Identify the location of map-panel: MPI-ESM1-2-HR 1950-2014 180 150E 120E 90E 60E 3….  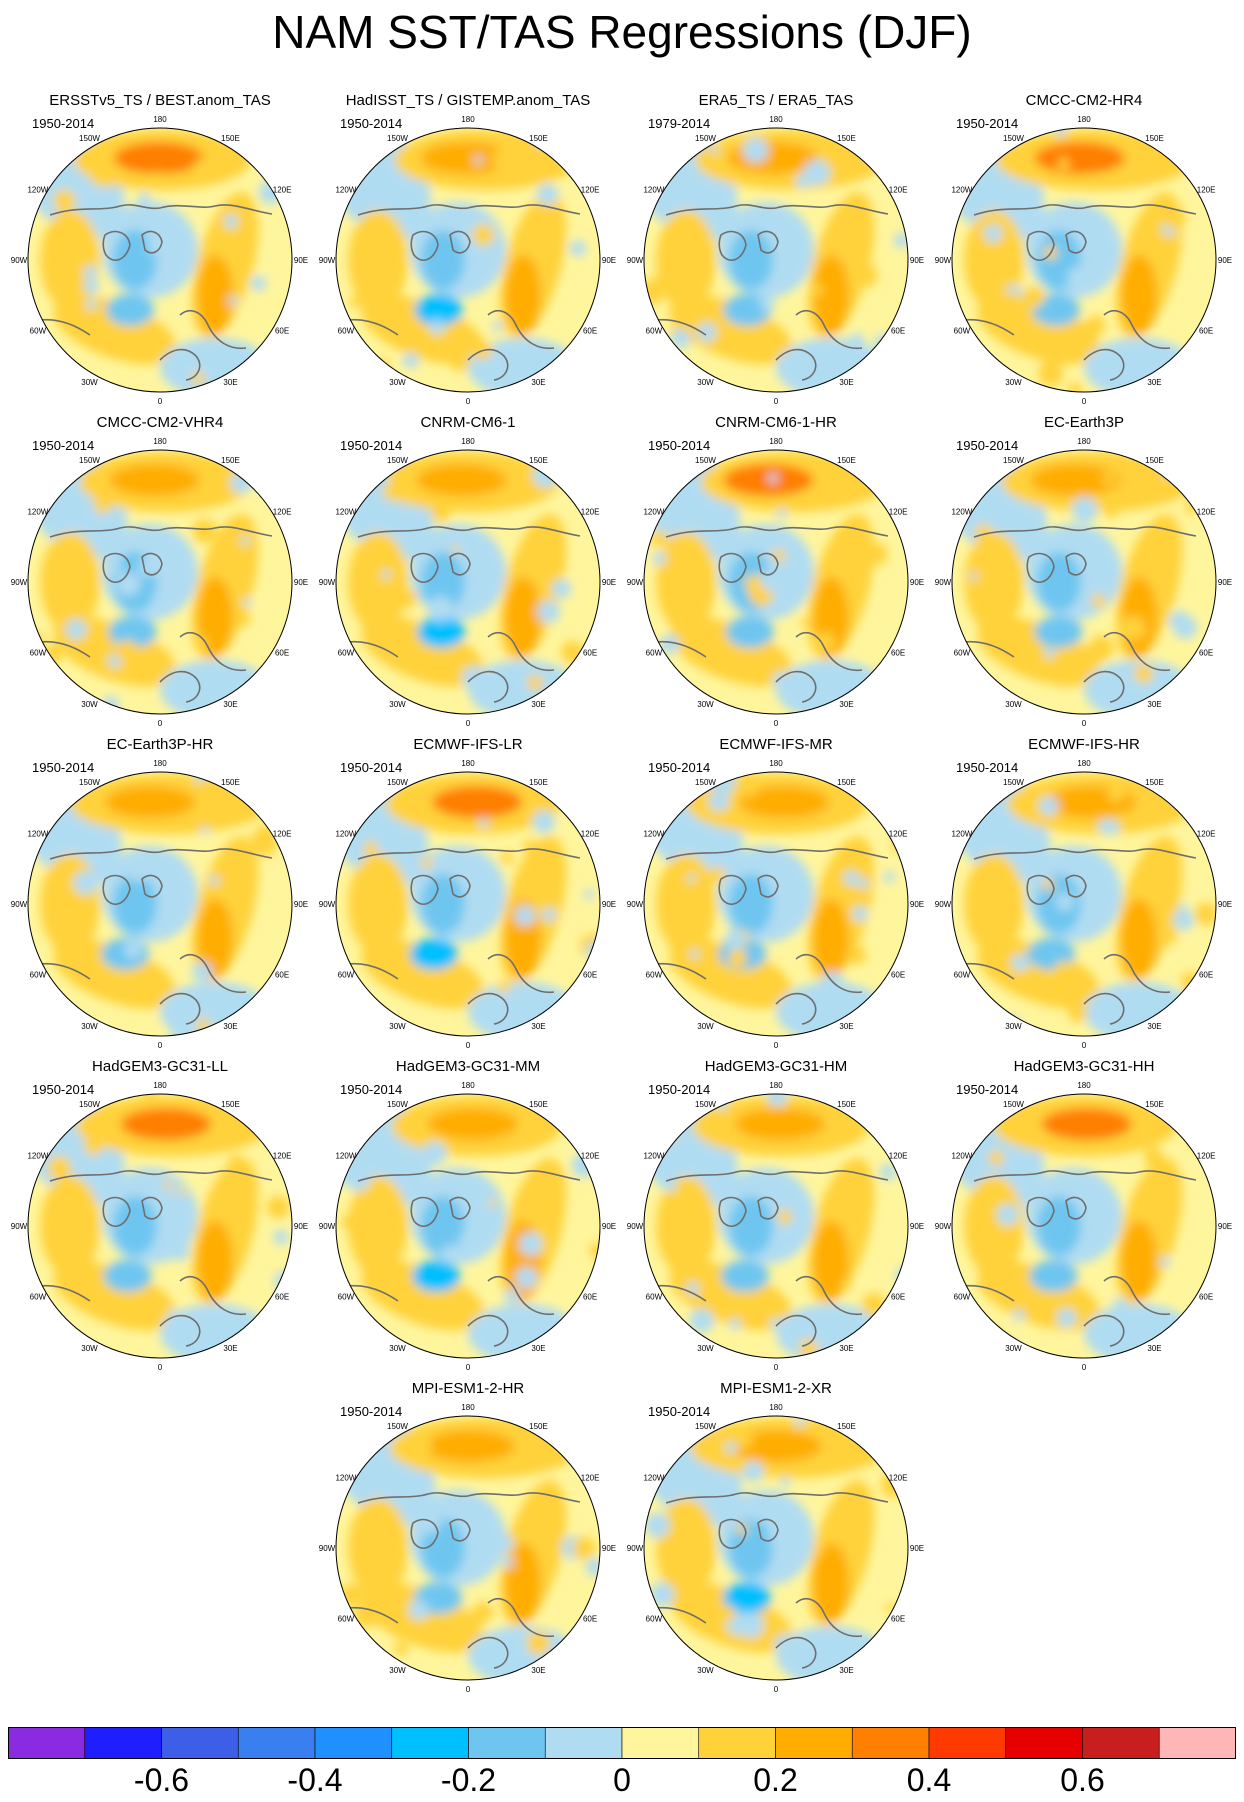
(468, 1540).